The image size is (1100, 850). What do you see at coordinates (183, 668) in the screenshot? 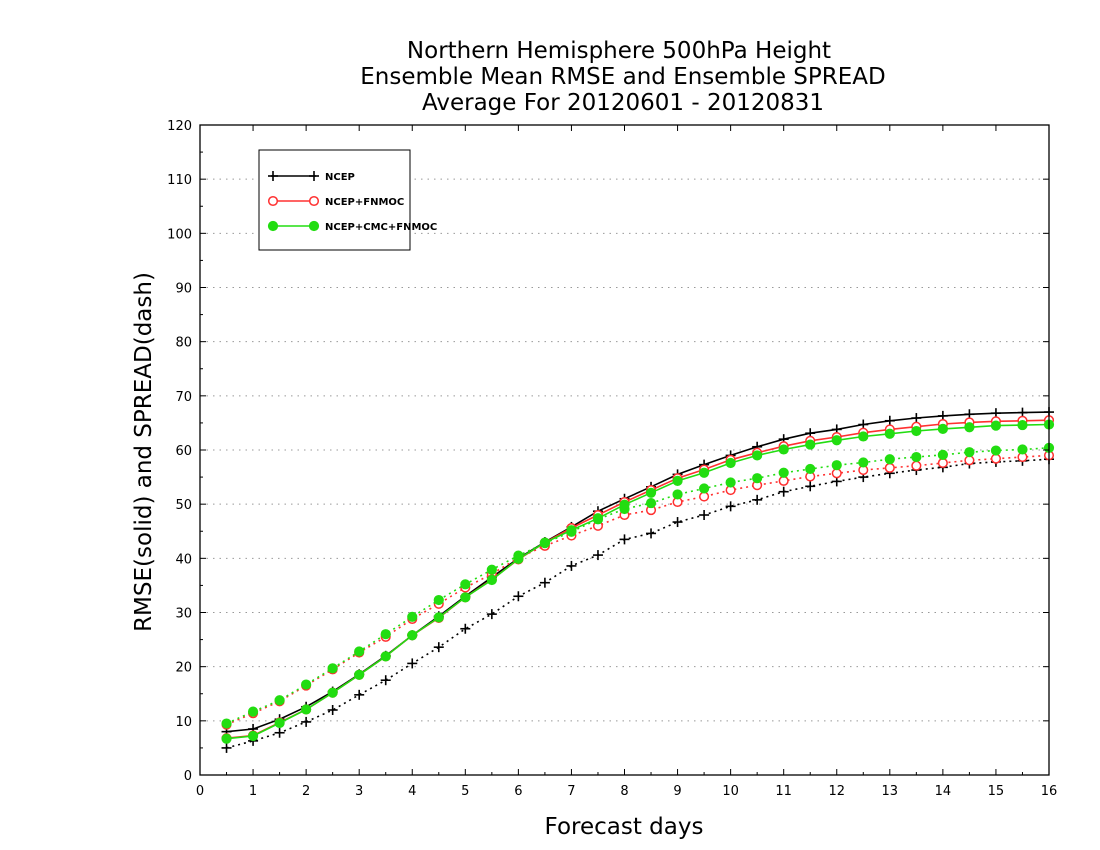
I see `y-tick-label: 20` at bounding box center [183, 668].